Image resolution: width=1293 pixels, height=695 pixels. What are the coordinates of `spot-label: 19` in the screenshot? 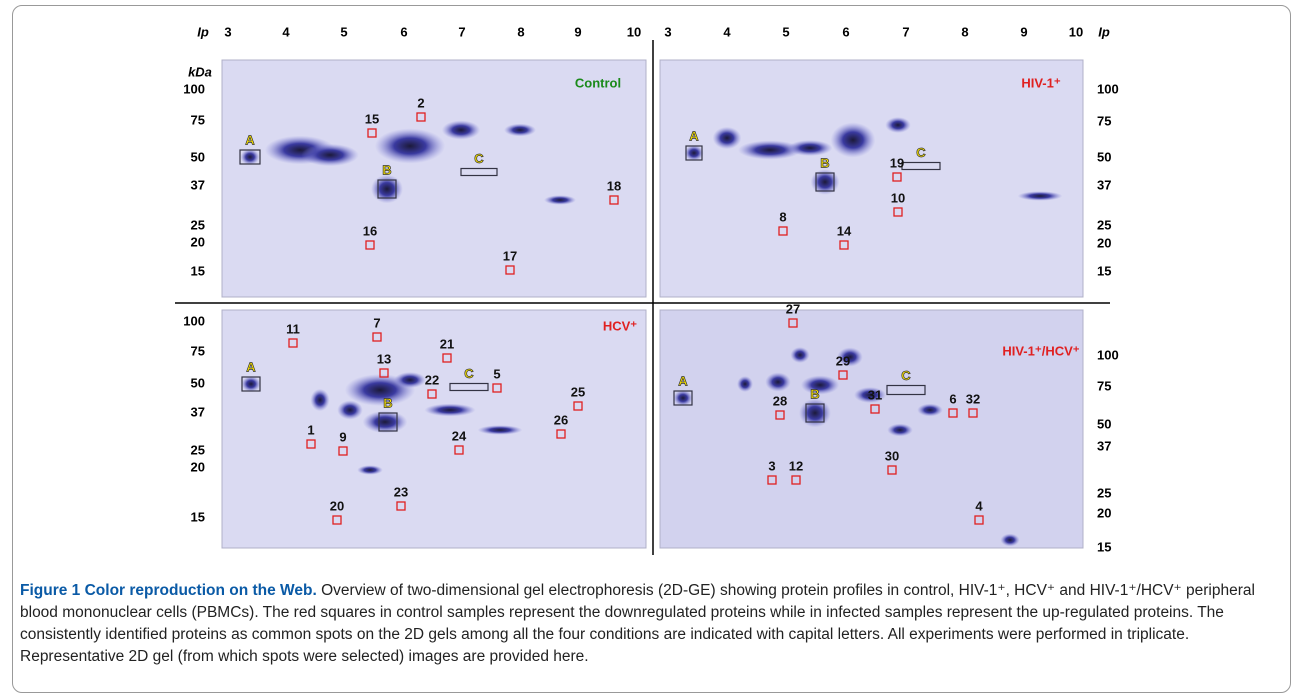 It's located at (897, 162).